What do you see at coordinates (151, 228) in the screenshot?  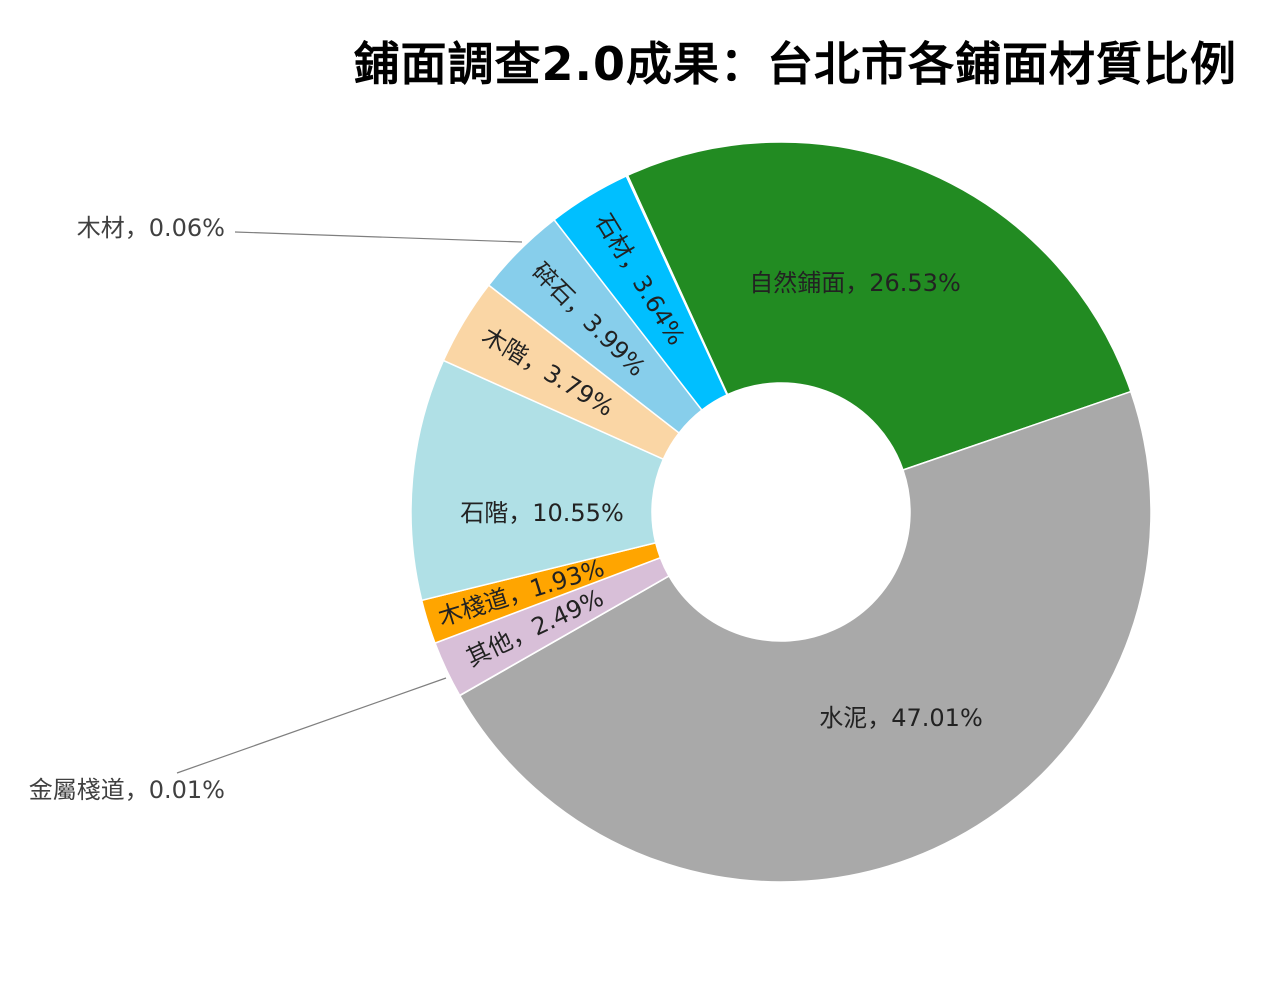 I see `slice-label-木材: 木材，0.06%` at bounding box center [151, 228].